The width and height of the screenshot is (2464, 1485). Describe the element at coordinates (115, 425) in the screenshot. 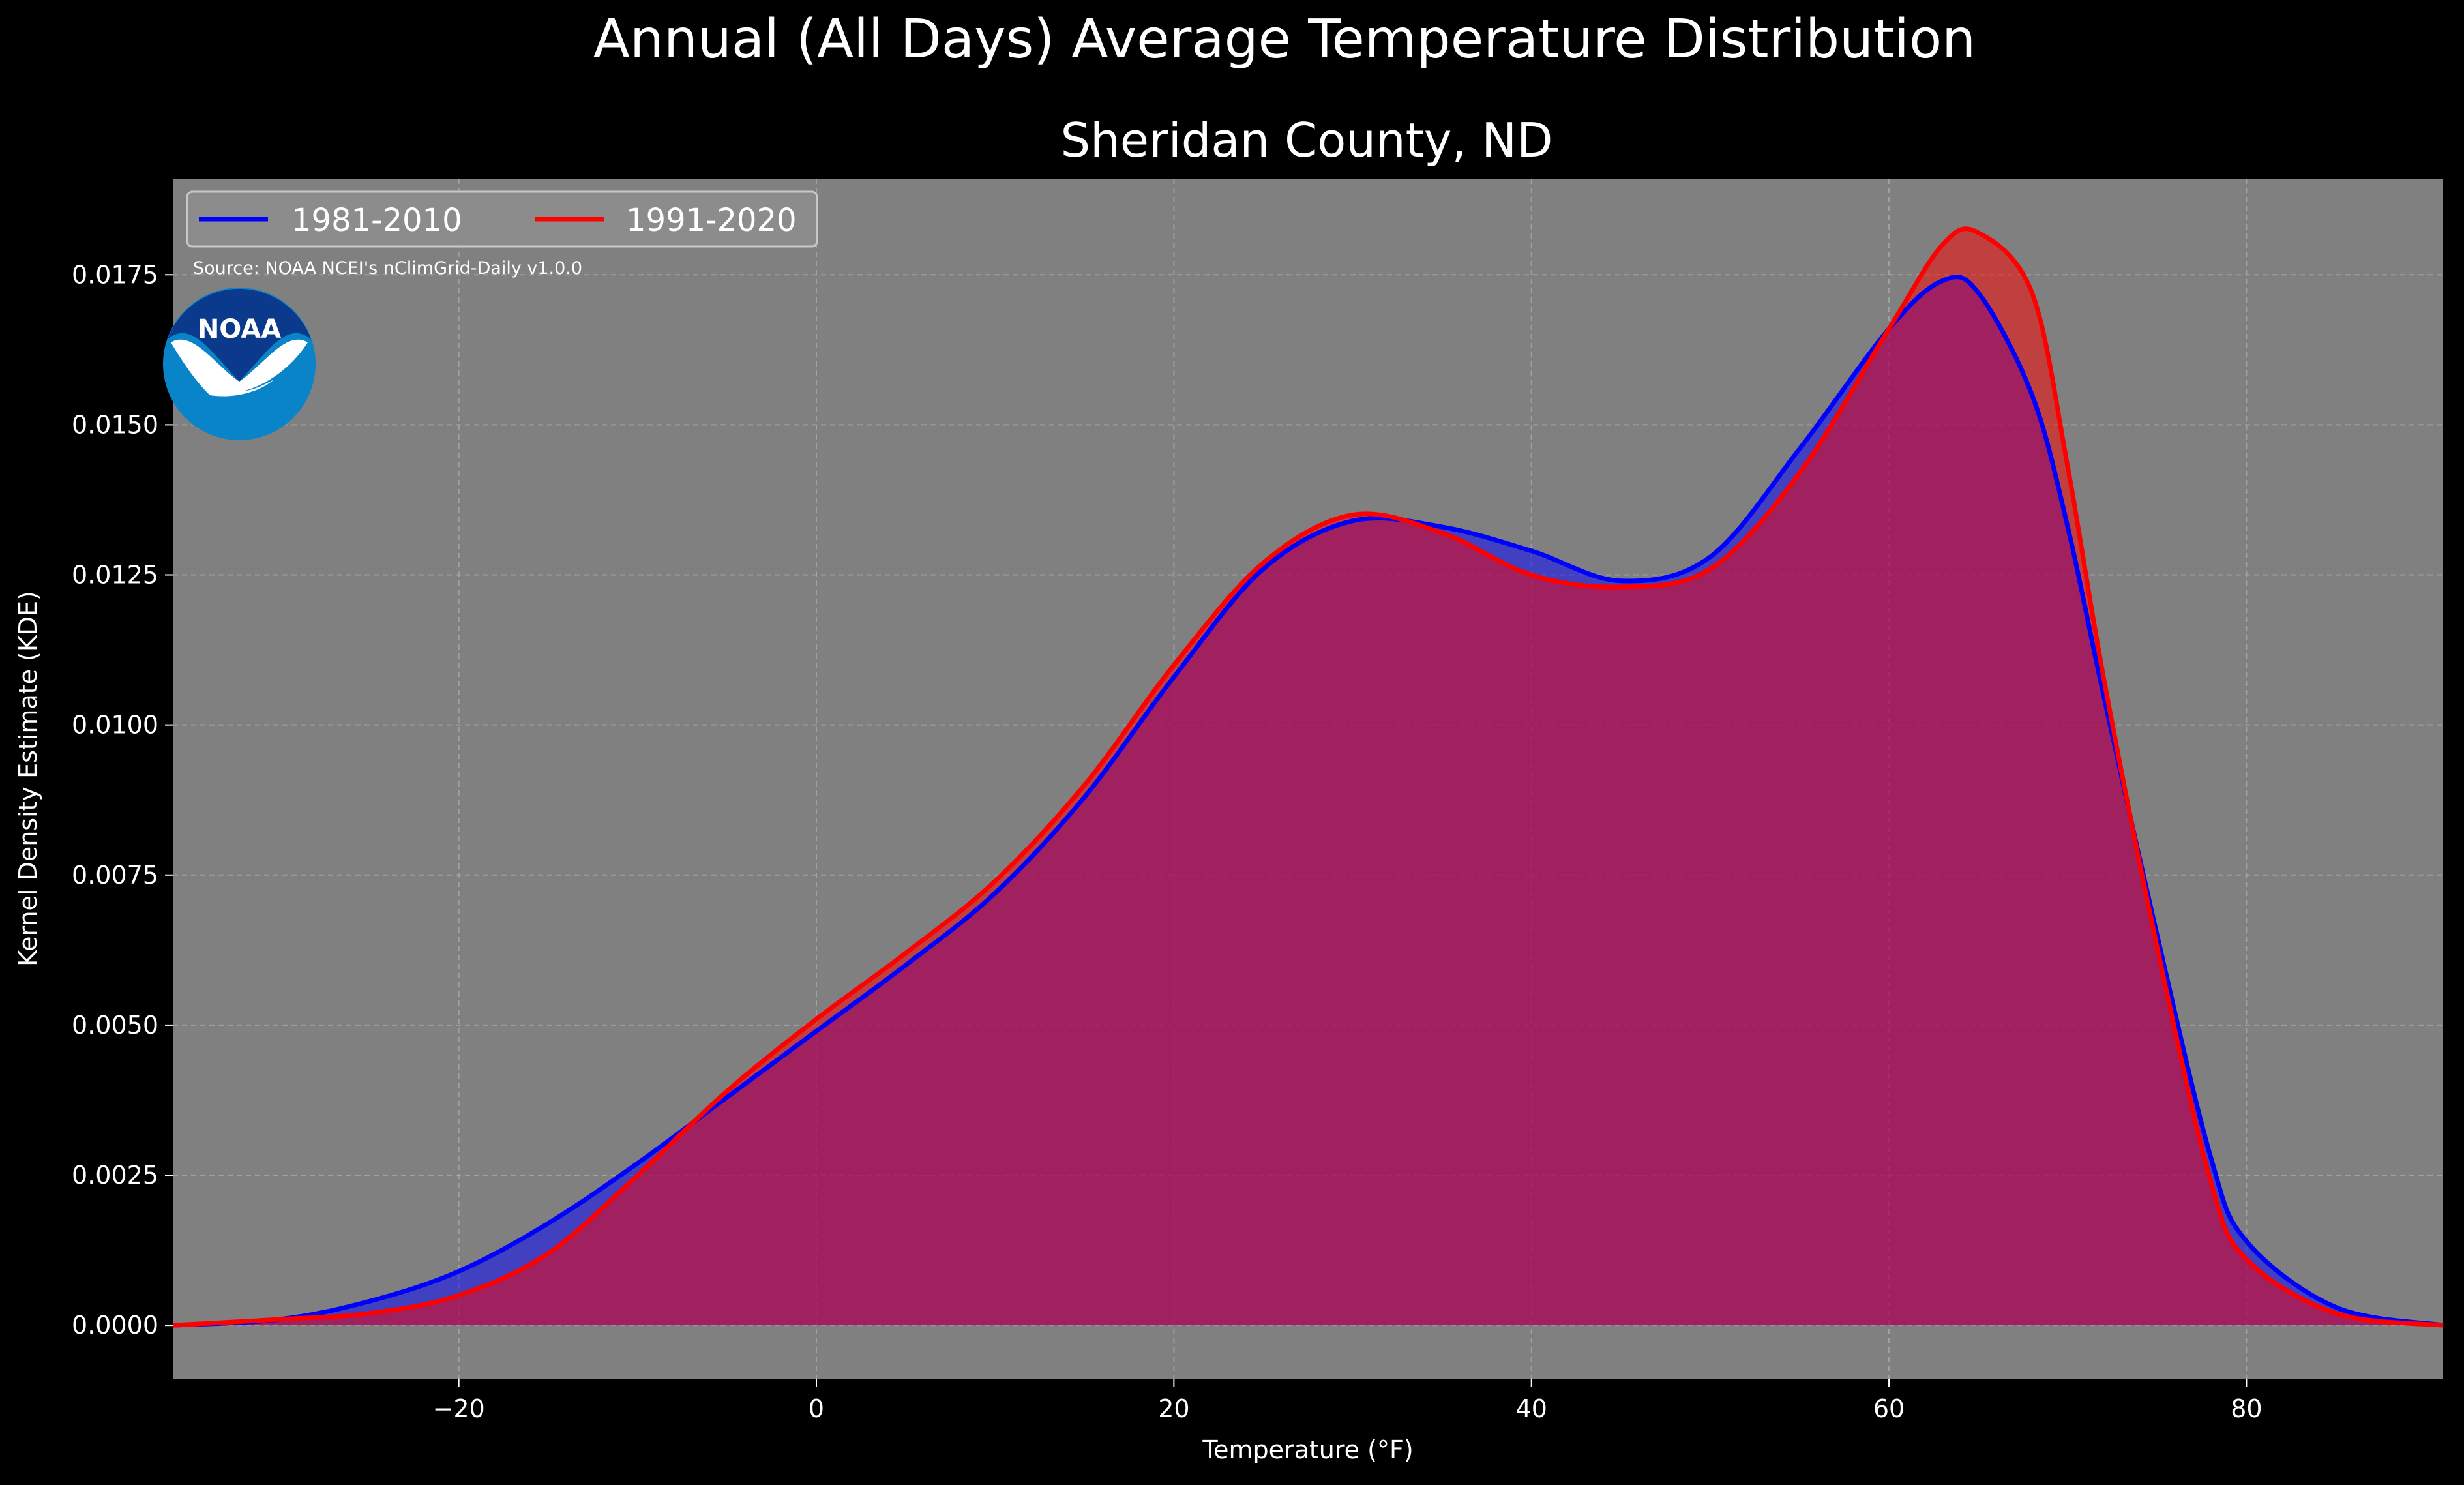

I see `y-tick-label: 0.0150` at that location.